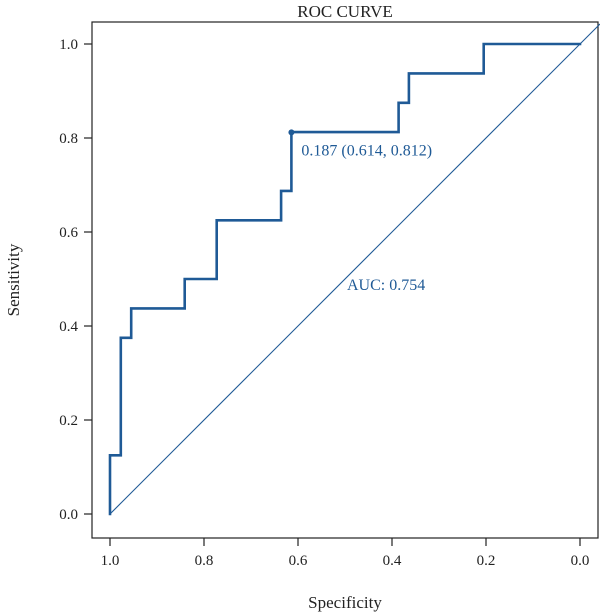  I want to click on x-axis: 1.0 0.8 0.6 0.4 0.2 0.0, so click(345, 553).